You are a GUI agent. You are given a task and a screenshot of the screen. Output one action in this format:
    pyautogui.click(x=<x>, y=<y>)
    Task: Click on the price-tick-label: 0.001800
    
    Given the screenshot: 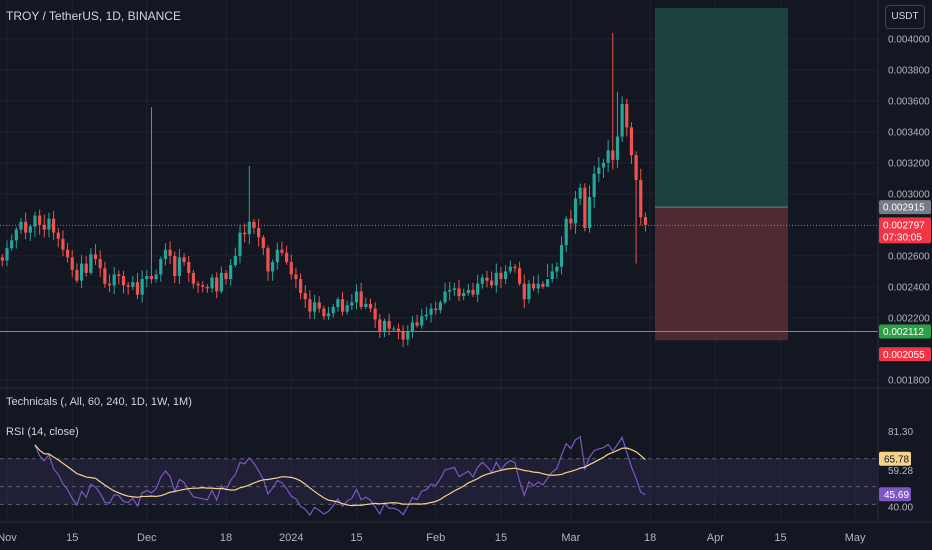 What is the action you would take?
    pyautogui.click(x=909, y=380)
    